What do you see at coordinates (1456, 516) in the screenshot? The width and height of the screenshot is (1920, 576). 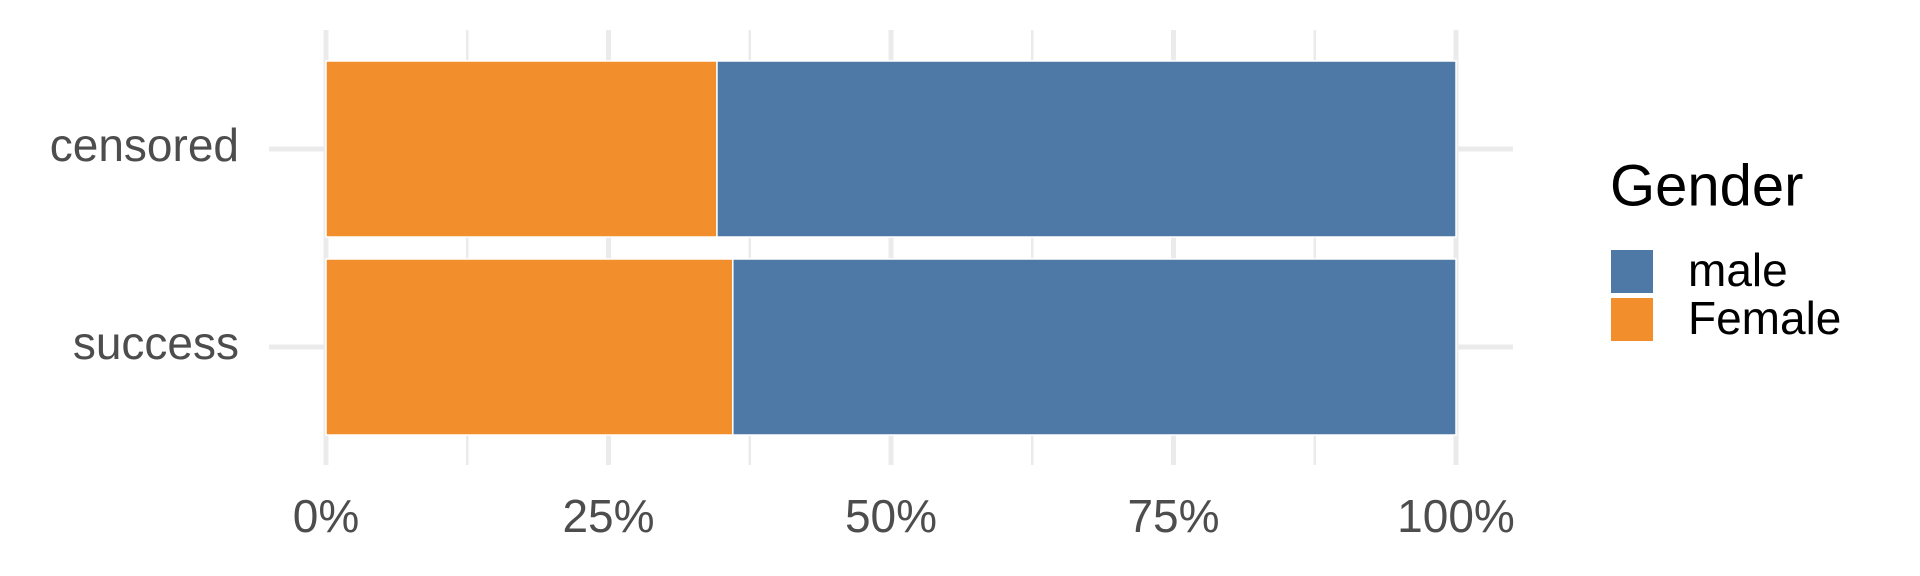 I see `x-tick-label: 100%` at bounding box center [1456, 516].